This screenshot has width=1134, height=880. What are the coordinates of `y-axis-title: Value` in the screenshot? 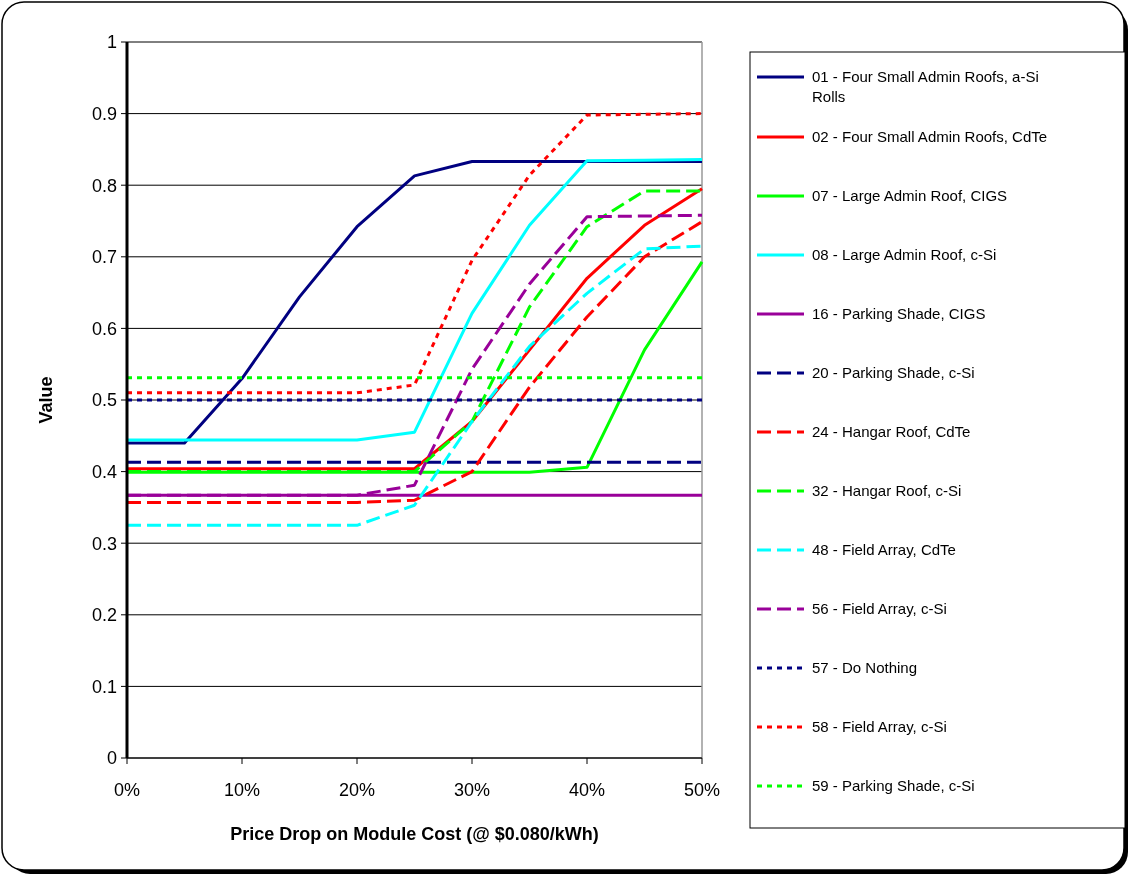 It's located at (46, 400).